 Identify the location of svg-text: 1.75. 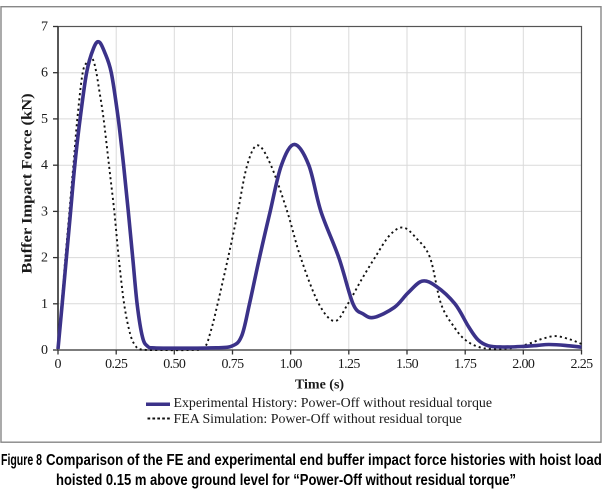
(465, 364).